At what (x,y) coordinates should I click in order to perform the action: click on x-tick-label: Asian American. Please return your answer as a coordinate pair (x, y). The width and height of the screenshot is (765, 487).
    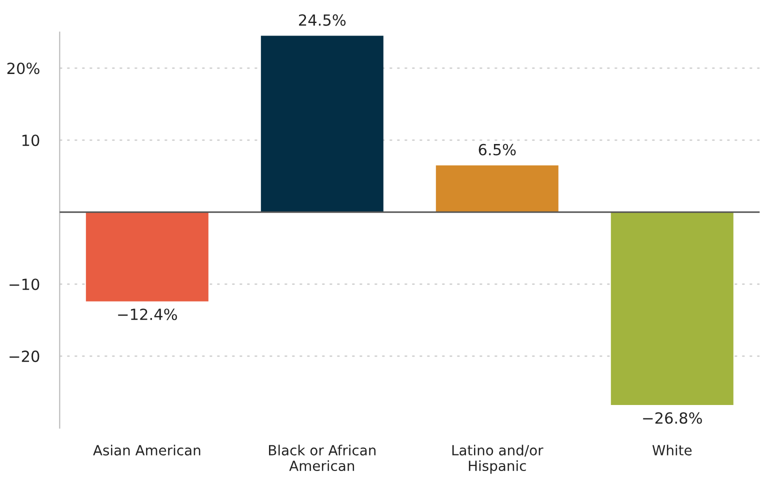
    Looking at the image, I should click on (146, 450).